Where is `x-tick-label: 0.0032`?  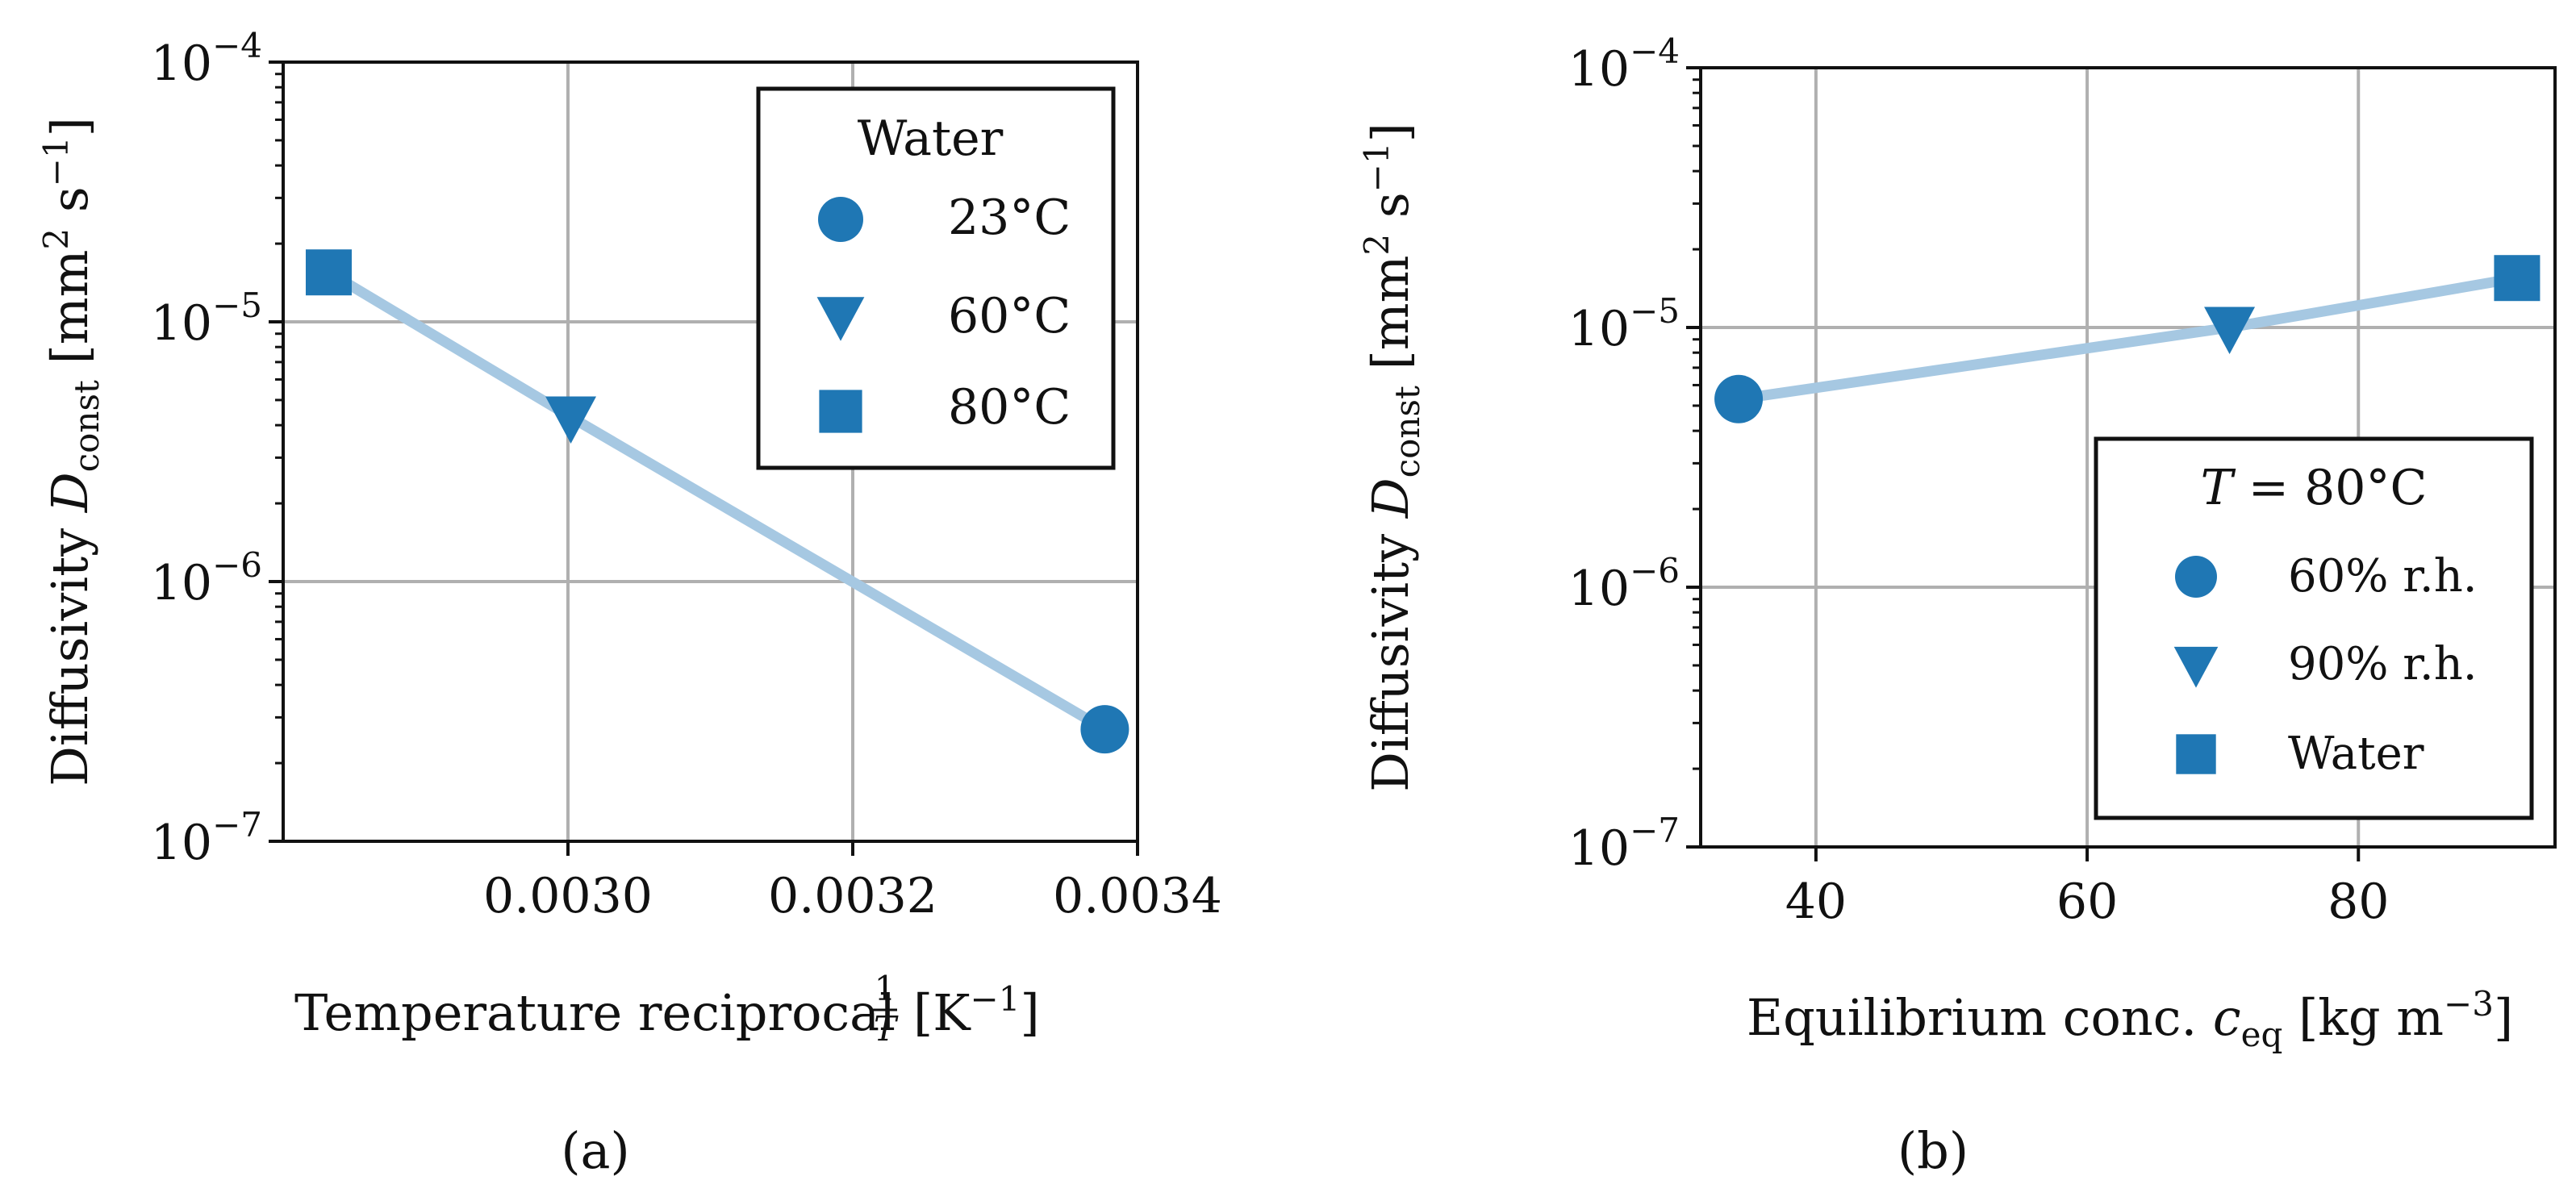
x-tick-label: 0.0032 is located at coordinates (852, 896).